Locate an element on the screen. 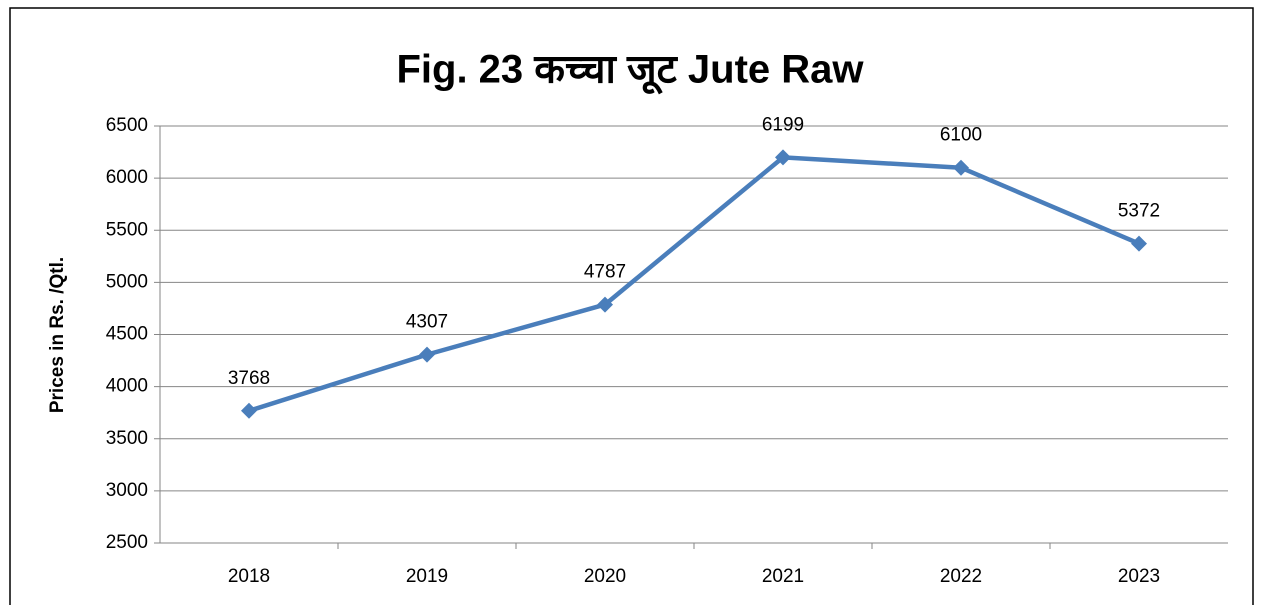 This screenshot has height=605, width=1262. x-tick-label: 2020 is located at coordinates (605, 576).